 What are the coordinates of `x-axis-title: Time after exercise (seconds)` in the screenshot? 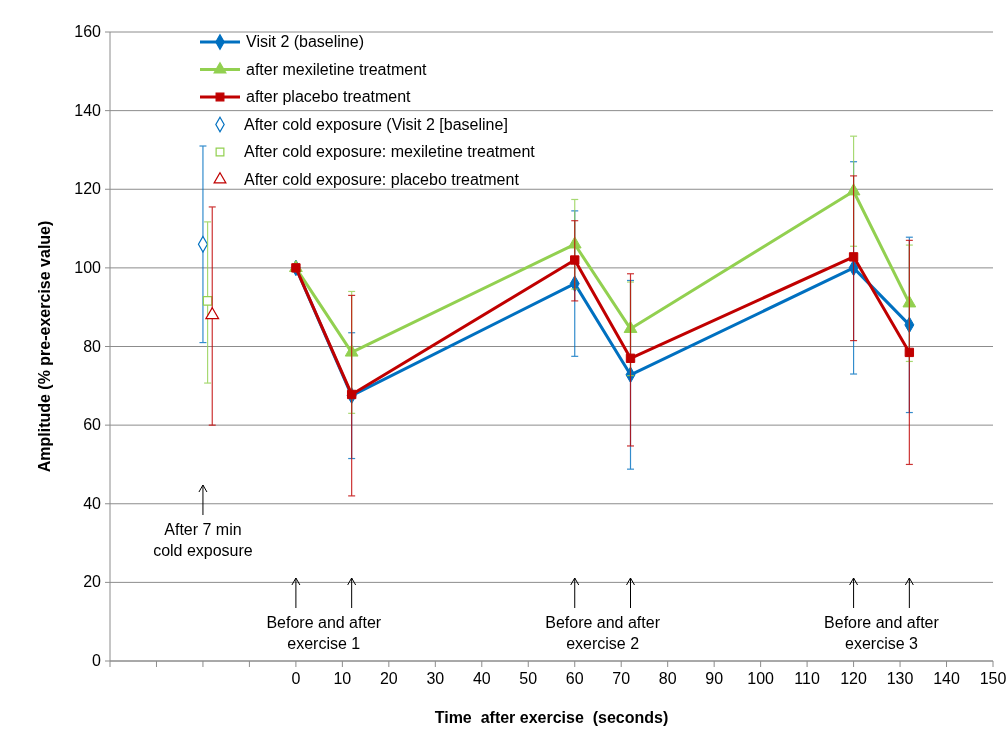 It's located at (551, 717).